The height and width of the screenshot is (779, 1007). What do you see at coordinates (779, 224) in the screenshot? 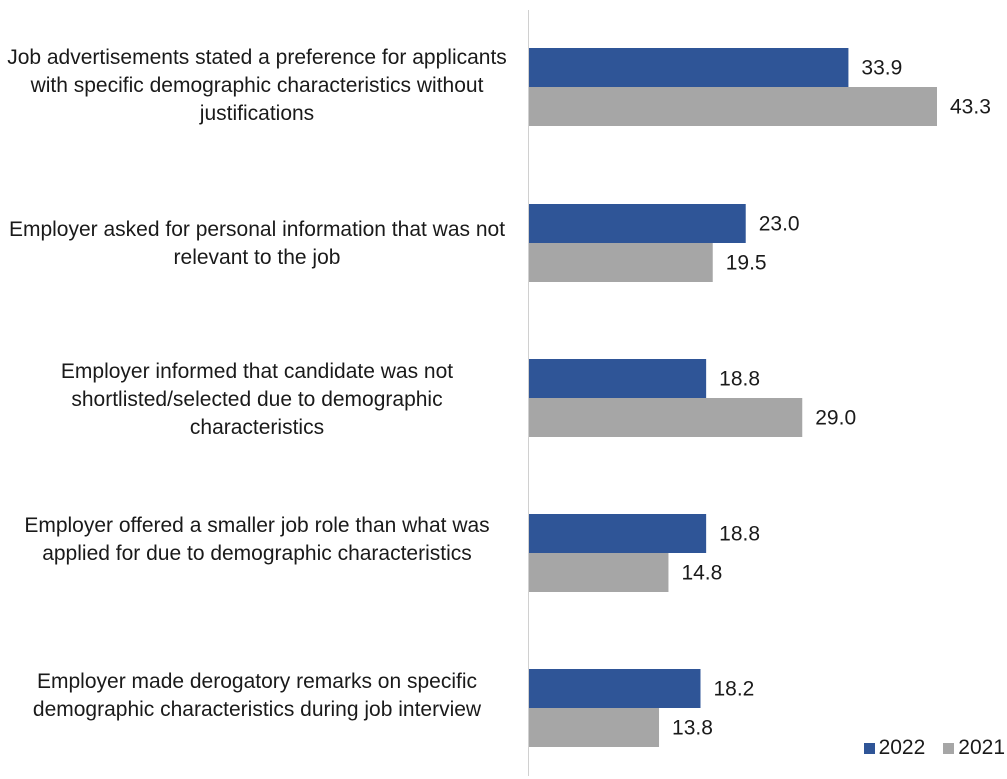
I see `data-label: 23.0` at bounding box center [779, 224].